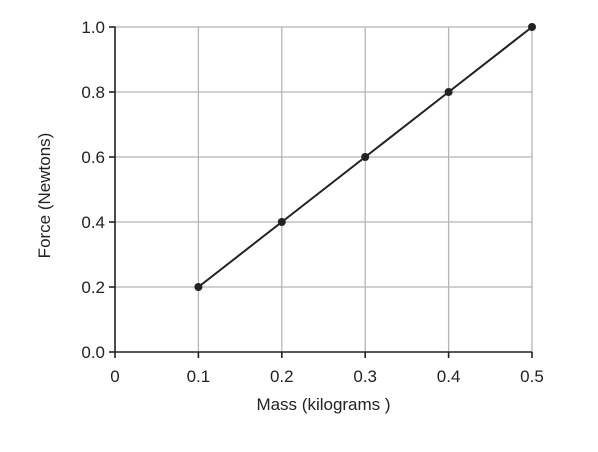  Describe the element at coordinates (449, 376) in the screenshot. I see `x-tick-label: 0.4` at that location.